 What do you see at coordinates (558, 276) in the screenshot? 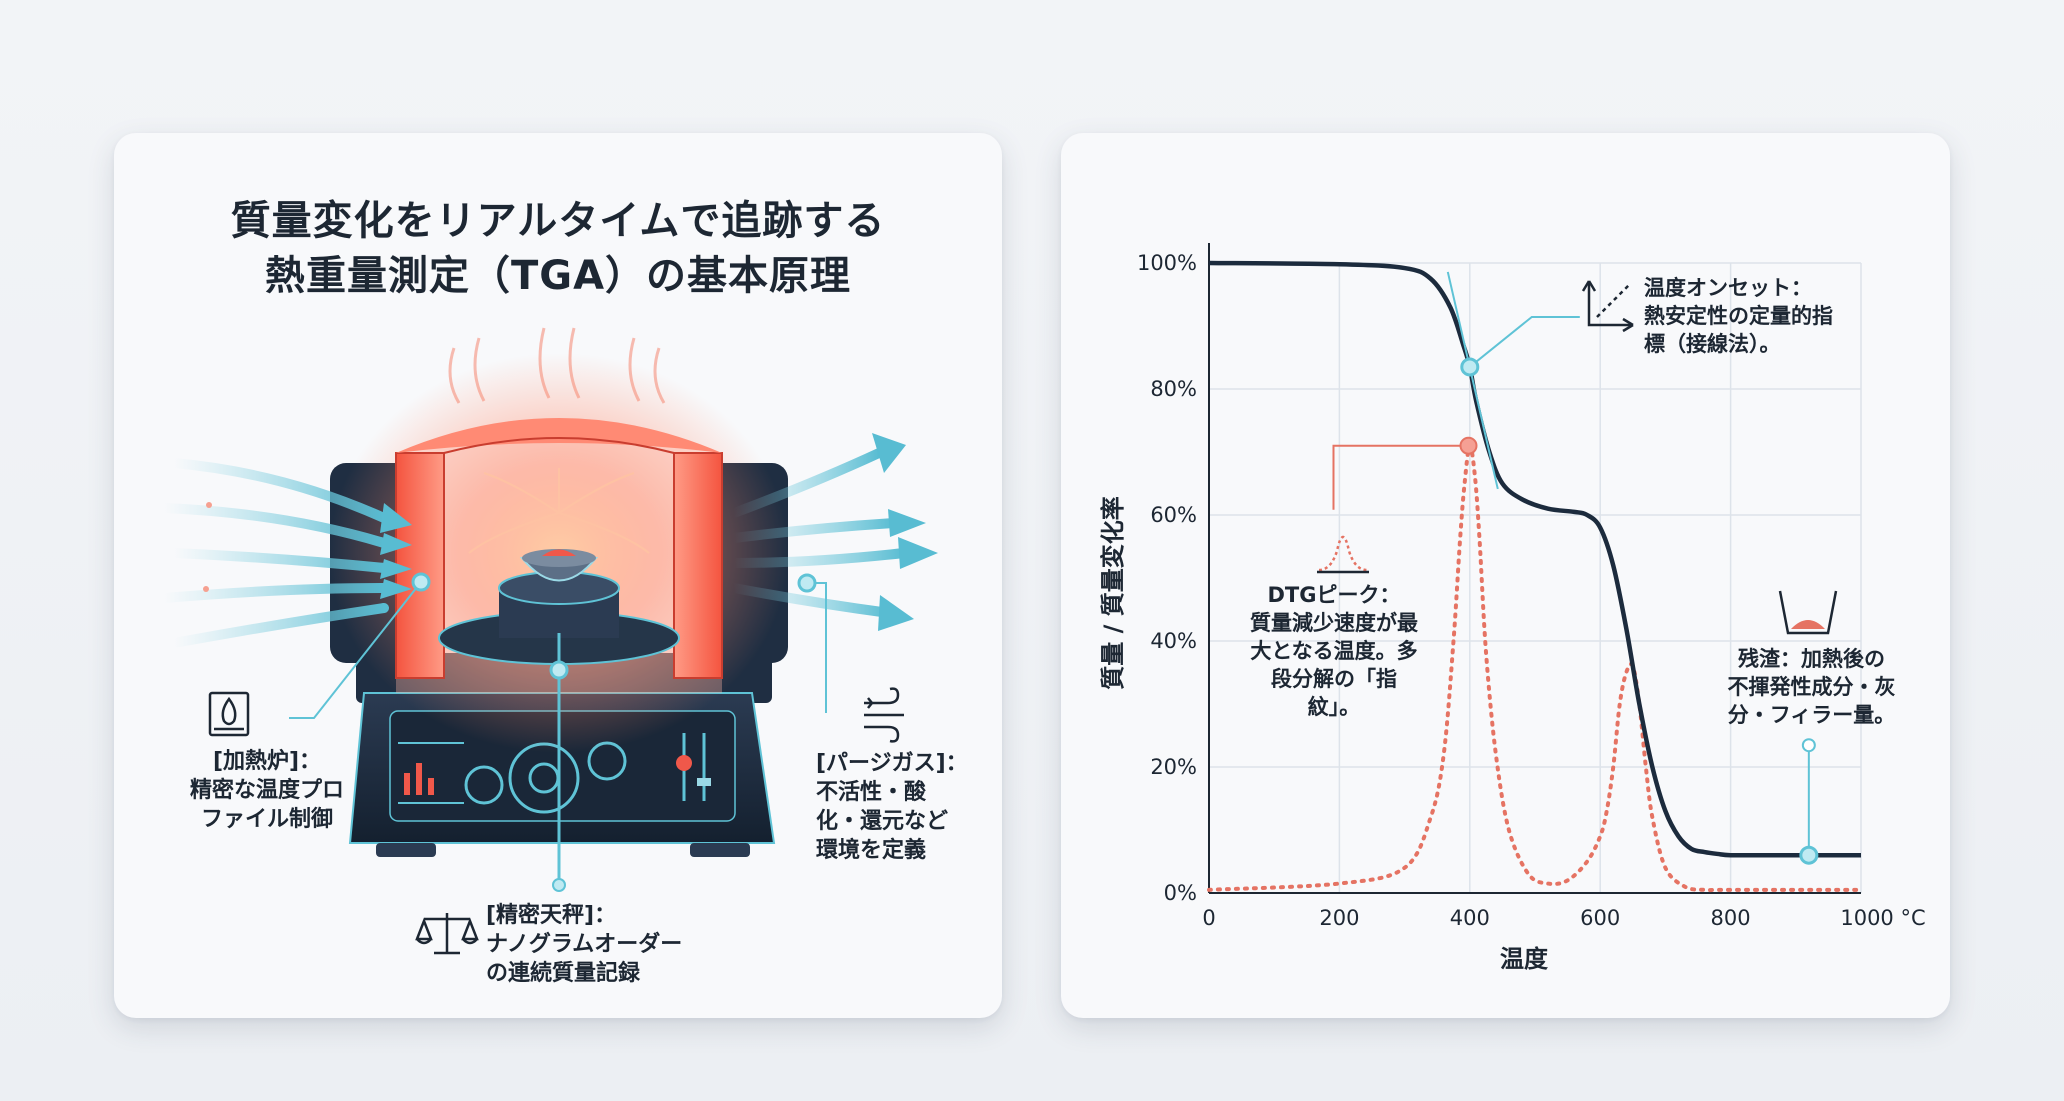
I see `diagram-title-line2: 熱重量測定（TGA）の基本原理` at bounding box center [558, 276].